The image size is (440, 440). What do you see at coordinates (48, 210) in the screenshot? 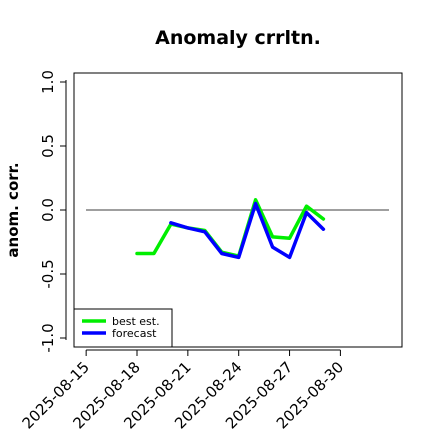
I see `y-tick-label: 0.0` at bounding box center [48, 210].